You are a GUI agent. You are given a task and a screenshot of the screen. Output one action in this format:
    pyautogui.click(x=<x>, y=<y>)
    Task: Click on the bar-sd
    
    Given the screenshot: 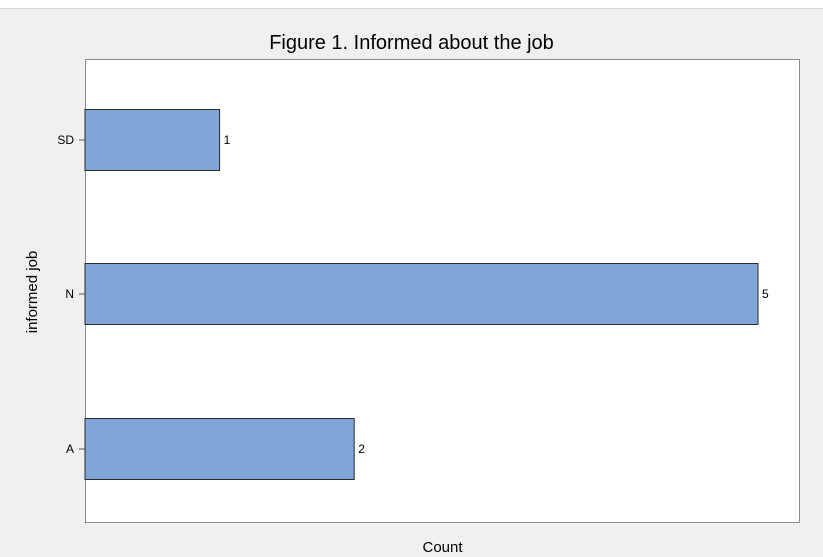 What is the action you would take?
    pyautogui.click(x=152, y=140)
    